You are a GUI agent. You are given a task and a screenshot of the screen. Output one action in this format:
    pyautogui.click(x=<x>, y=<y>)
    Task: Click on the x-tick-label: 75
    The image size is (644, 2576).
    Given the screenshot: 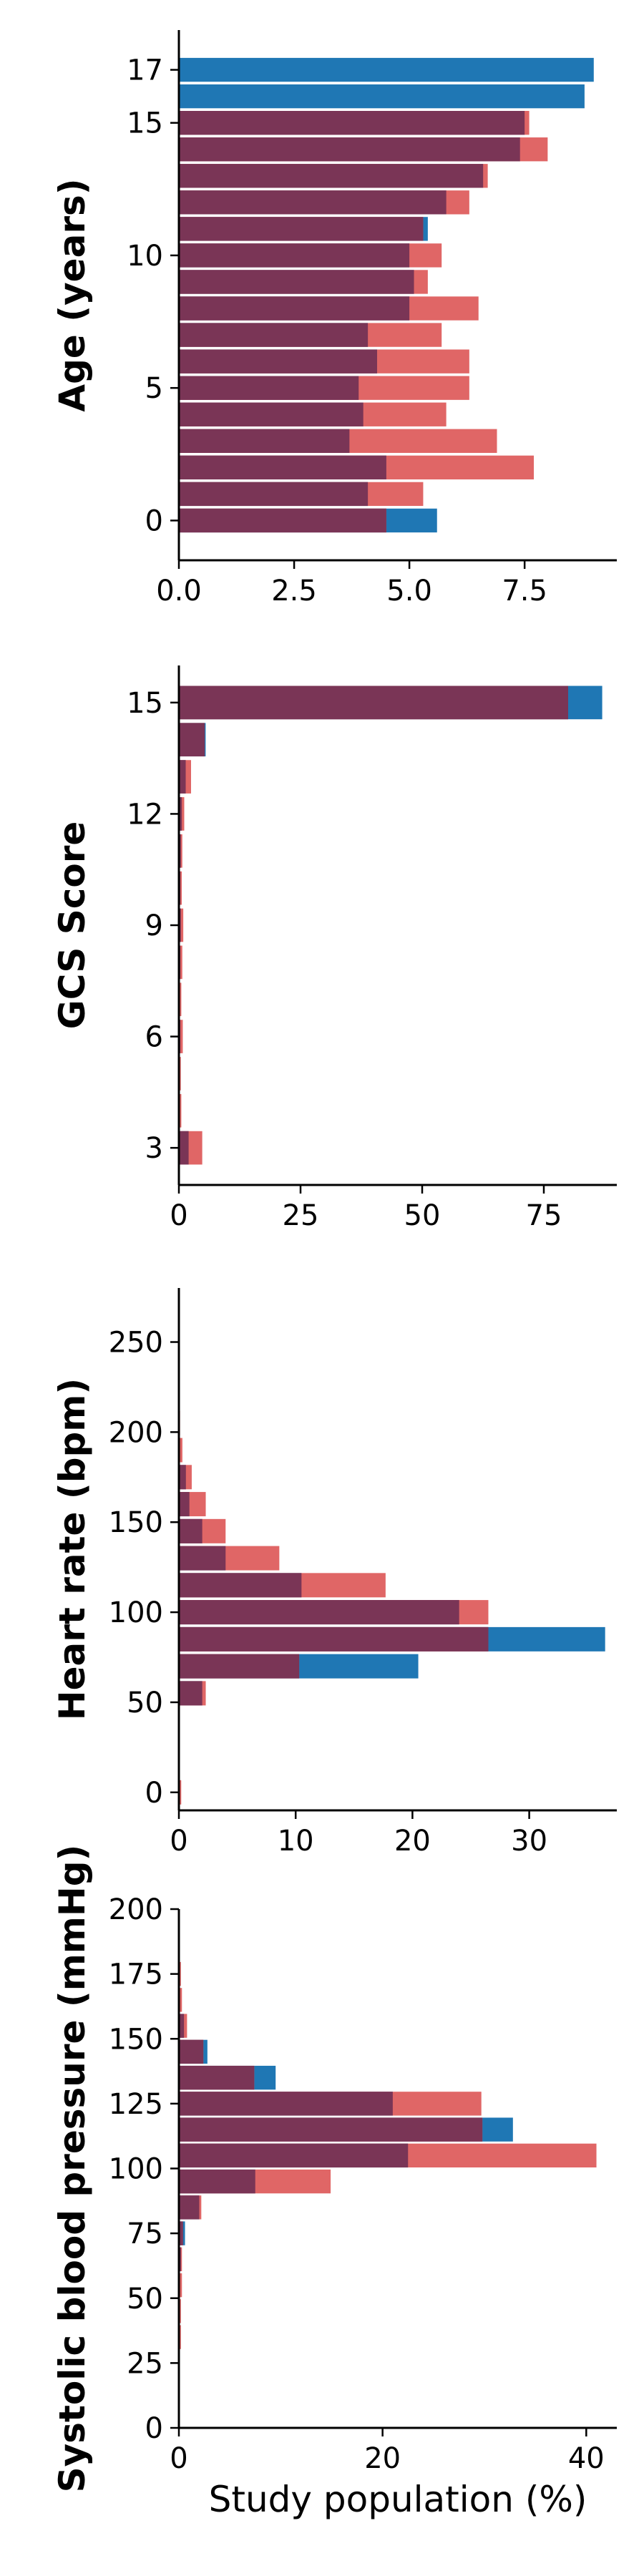 What is the action you would take?
    pyautogui.click(x=544, y=1215)
    